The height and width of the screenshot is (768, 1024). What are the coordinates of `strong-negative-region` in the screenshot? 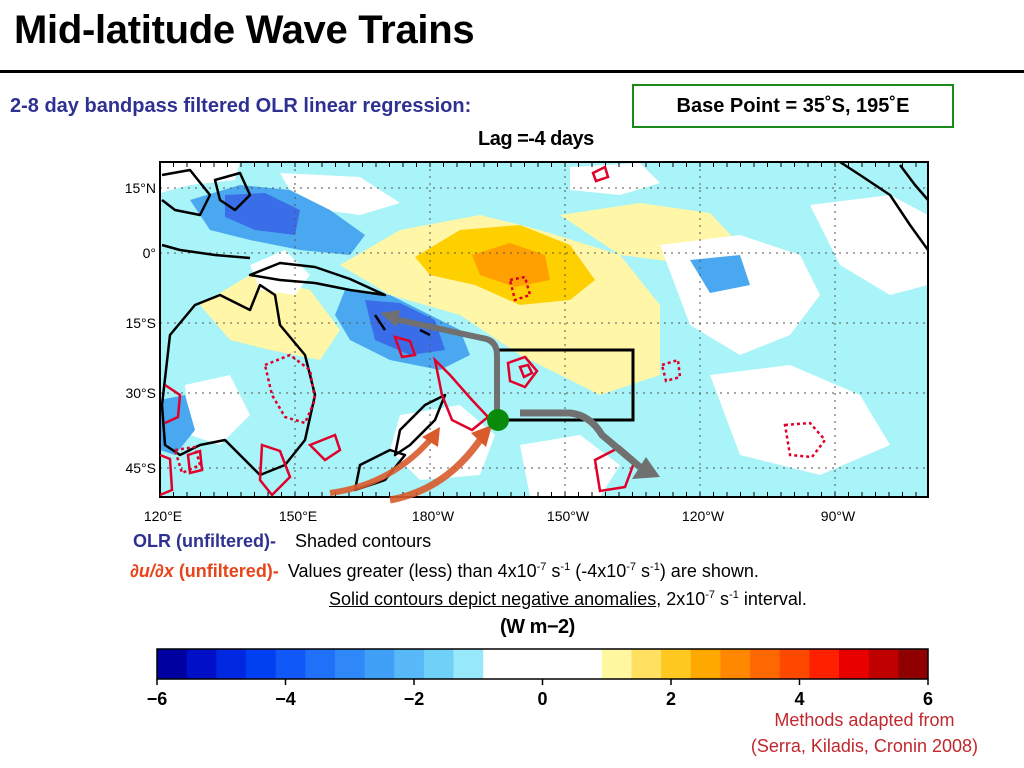 It's located at (262, 214).